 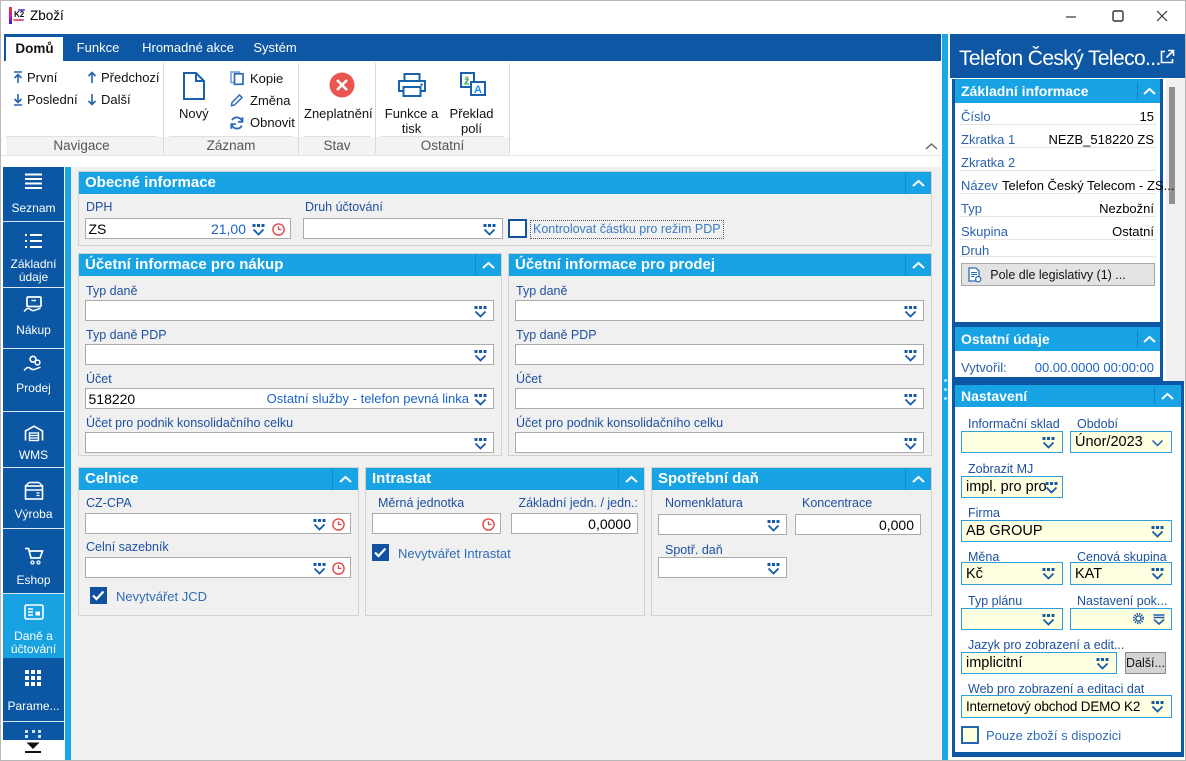 What do you see at coordinates (478, 90) in the screenshot?
I see `svg-text: A` at bounding box center [478, 90].